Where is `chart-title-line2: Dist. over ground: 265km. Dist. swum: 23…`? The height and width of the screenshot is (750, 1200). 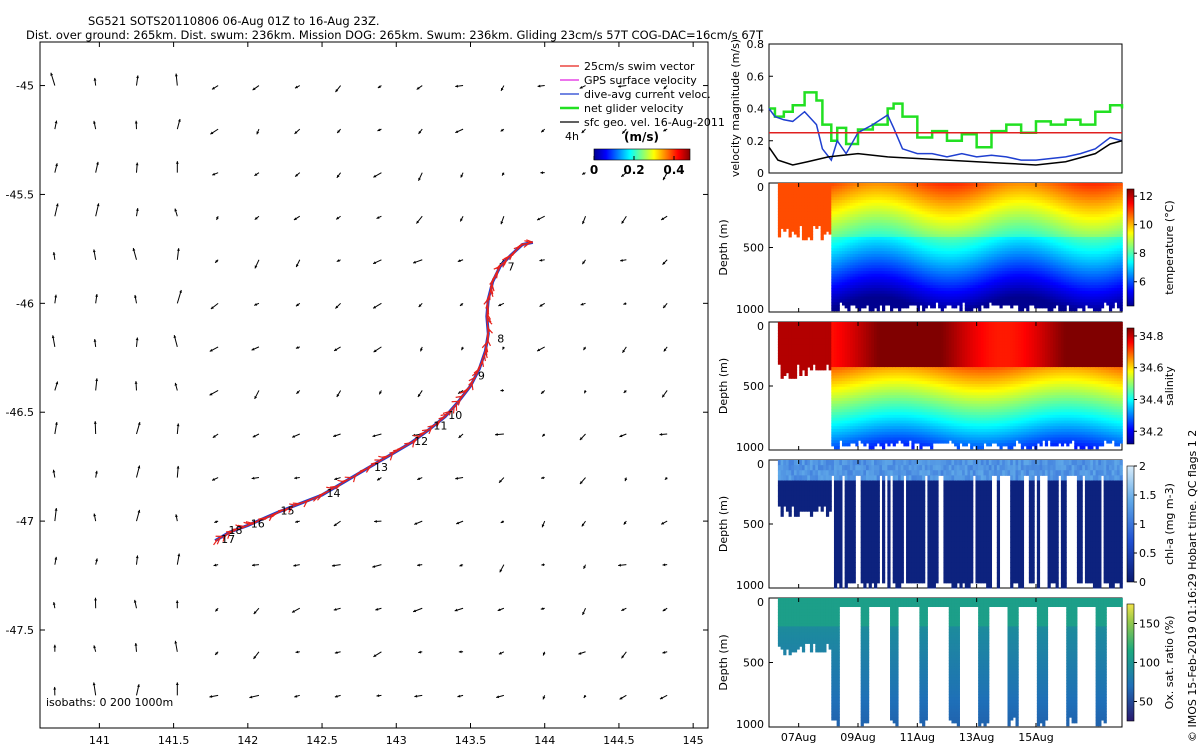
chart-title-line2: Dist. over ground: 265km. Dist. swum: 23… is located at coordinates (394, 35).